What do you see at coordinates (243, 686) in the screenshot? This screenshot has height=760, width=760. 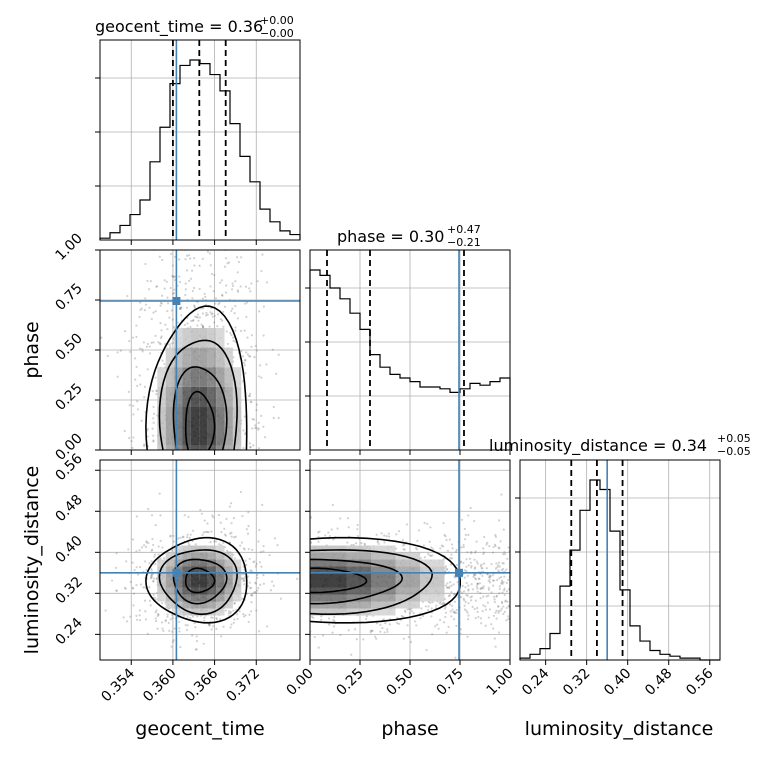 I see `x-tick-label: 0.372` at bounding box center [243, 686].